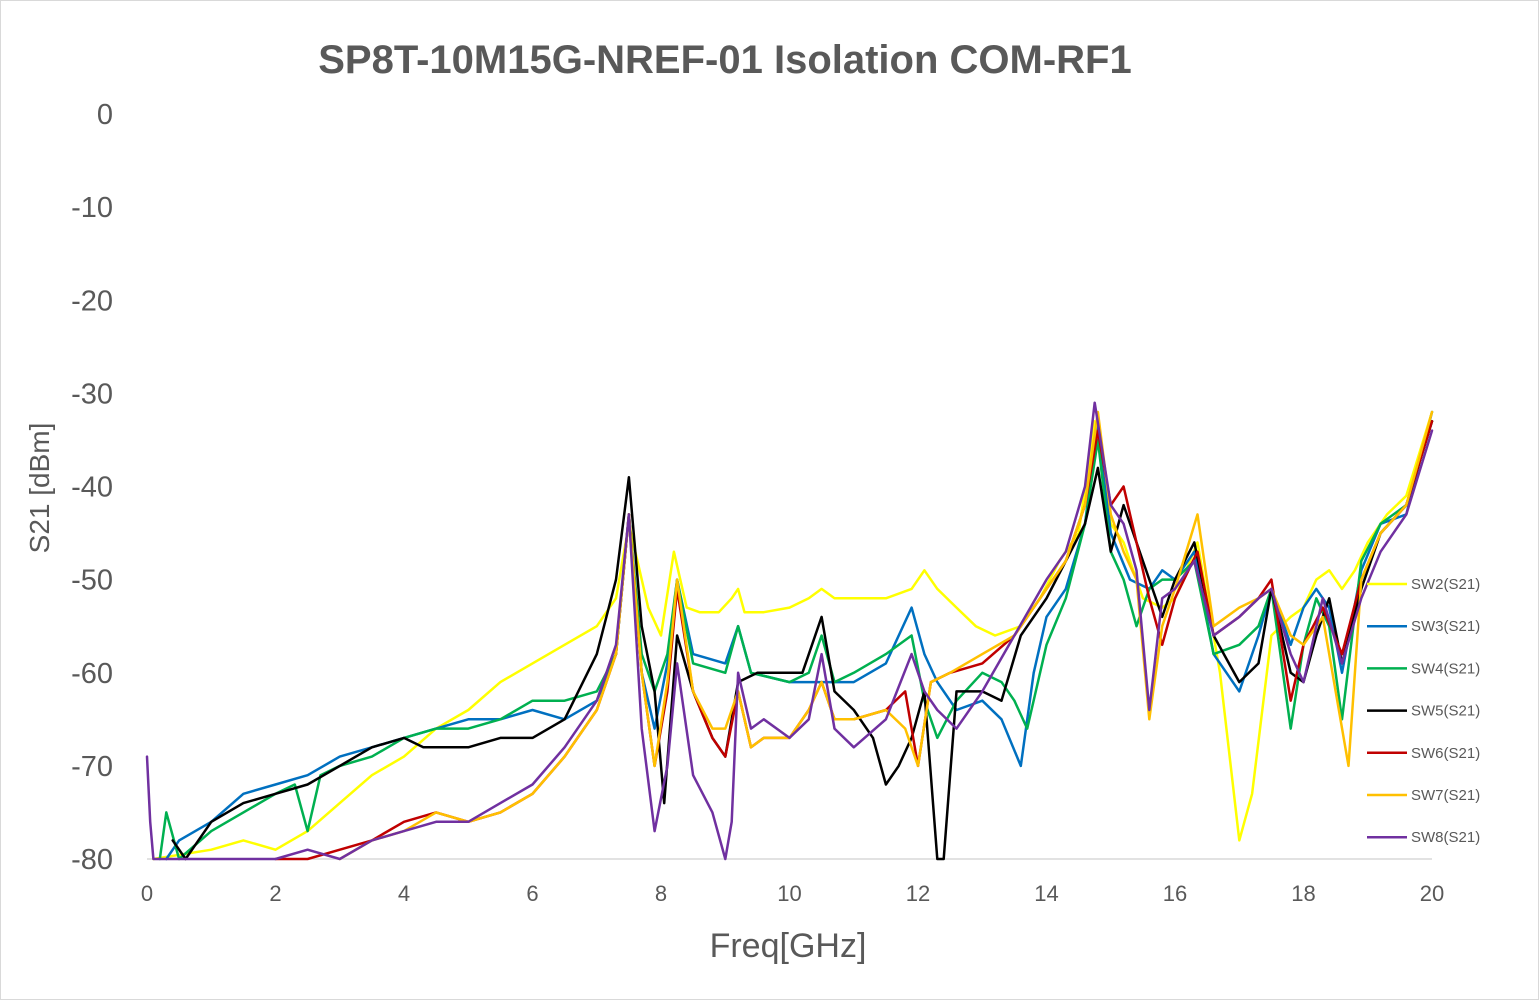 Image resolution: width=1539 pixels, height=1001 pixels. What do you see at coordinates (1175, 893) in the screenshot?
I see `x-tick-label: 16` at bounding box center [1175, 893].